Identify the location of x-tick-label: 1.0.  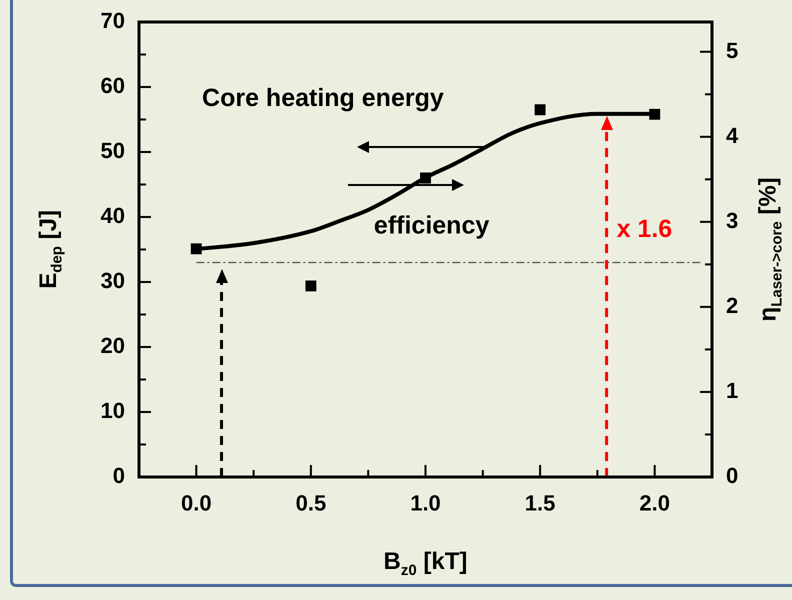
(425, 503).